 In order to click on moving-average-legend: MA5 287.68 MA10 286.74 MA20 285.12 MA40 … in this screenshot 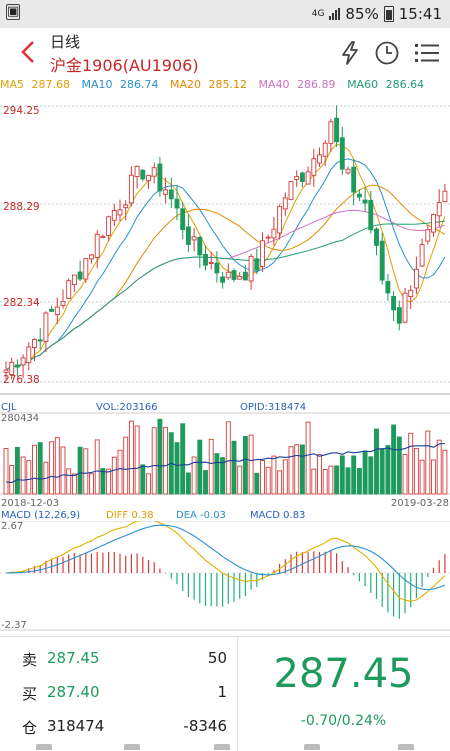, I will do `click(225, 86)`.